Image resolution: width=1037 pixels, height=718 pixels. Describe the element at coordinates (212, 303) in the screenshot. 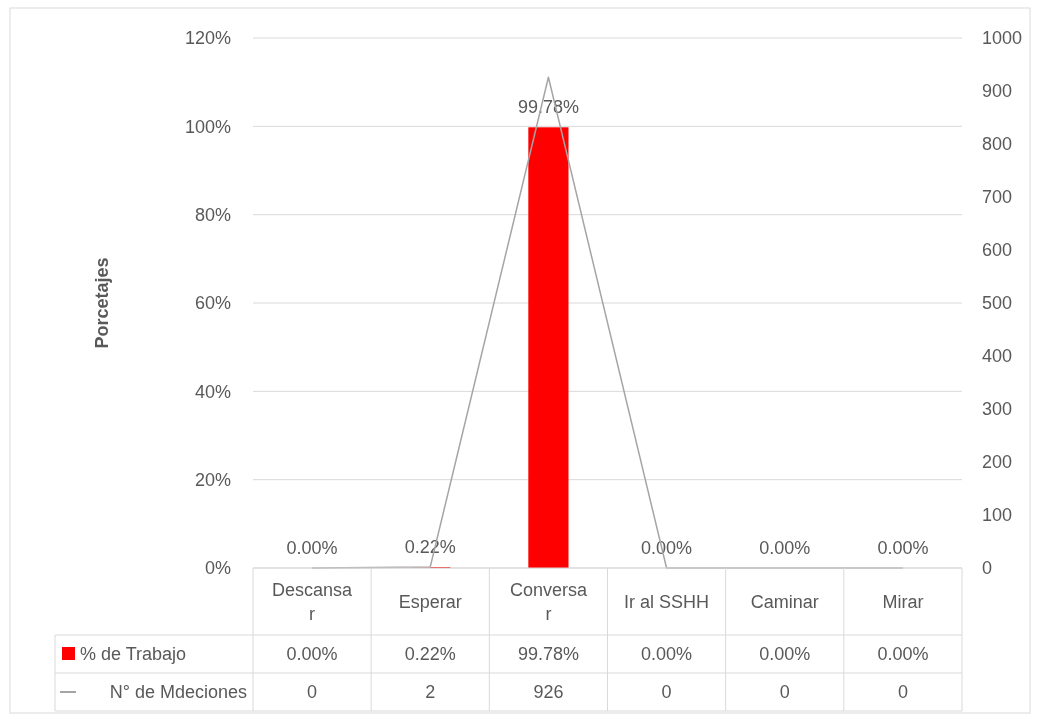

I see `y-tick-label: 60%` at that location.